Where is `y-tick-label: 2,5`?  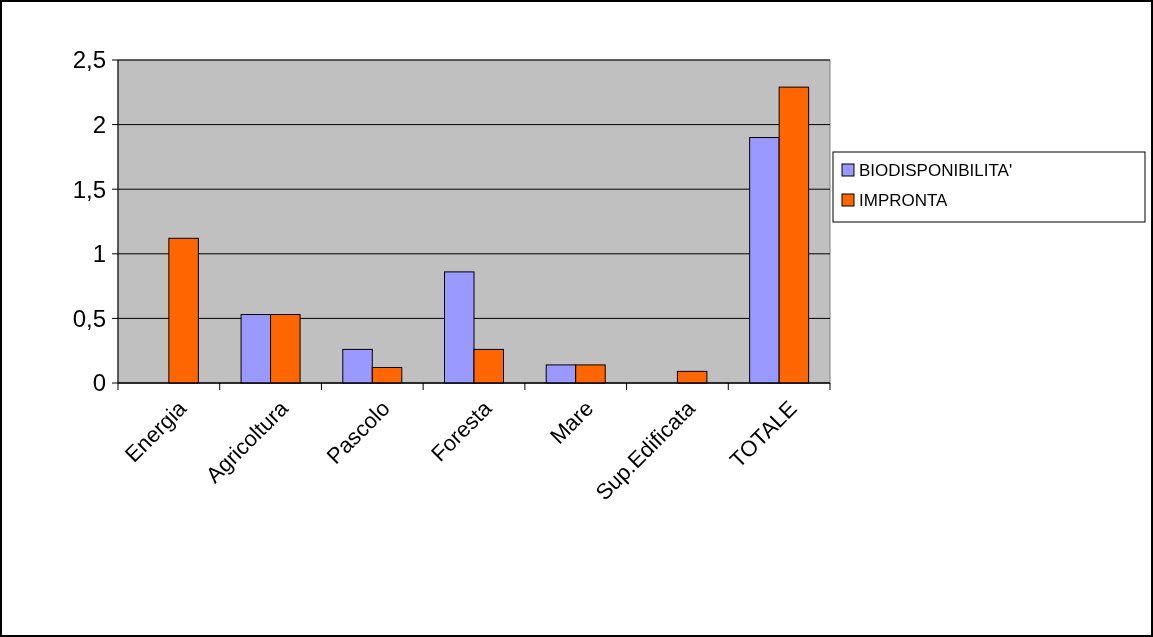
y-tick-label: 2,5 is located at coordinates (89, 60).